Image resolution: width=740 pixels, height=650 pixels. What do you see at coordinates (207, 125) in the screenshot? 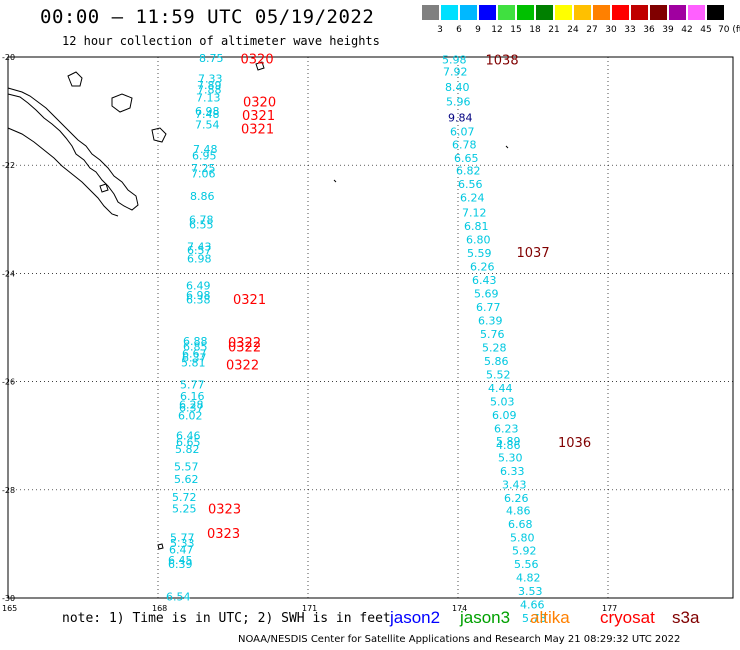
I see `wave-height-value: 7.54` at bounding box center [207, 125].